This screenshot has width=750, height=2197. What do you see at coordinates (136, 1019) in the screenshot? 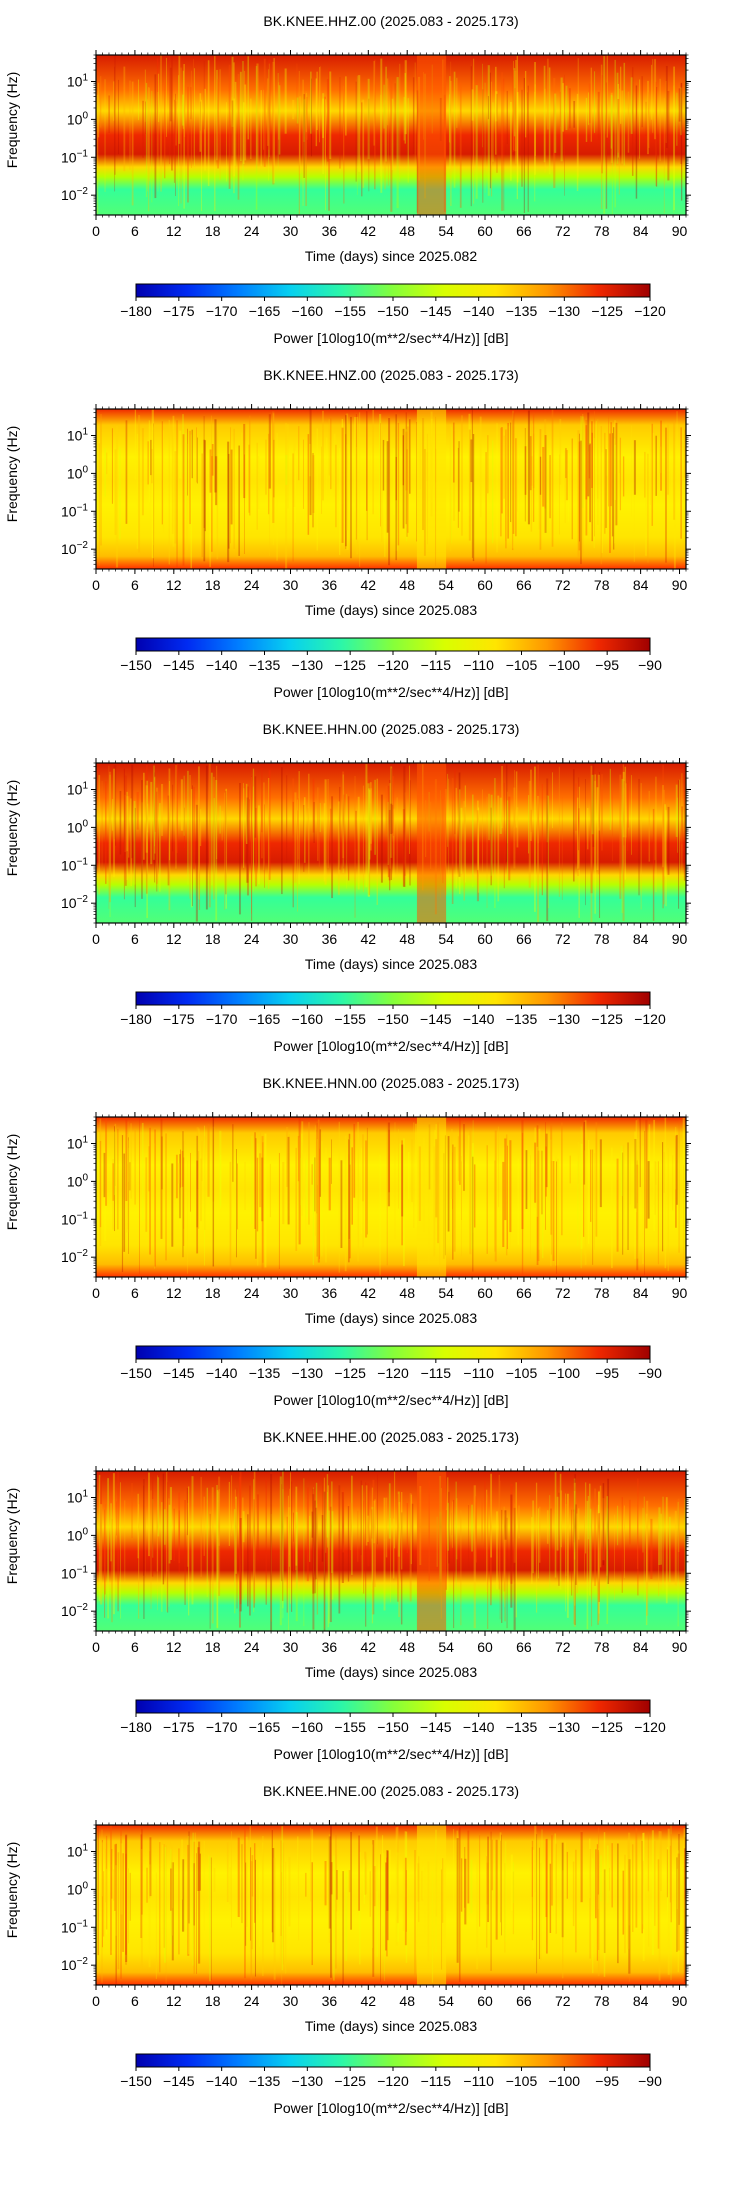
I see `colorbar-tick-label: −180` at bounding box center [136, 1019].